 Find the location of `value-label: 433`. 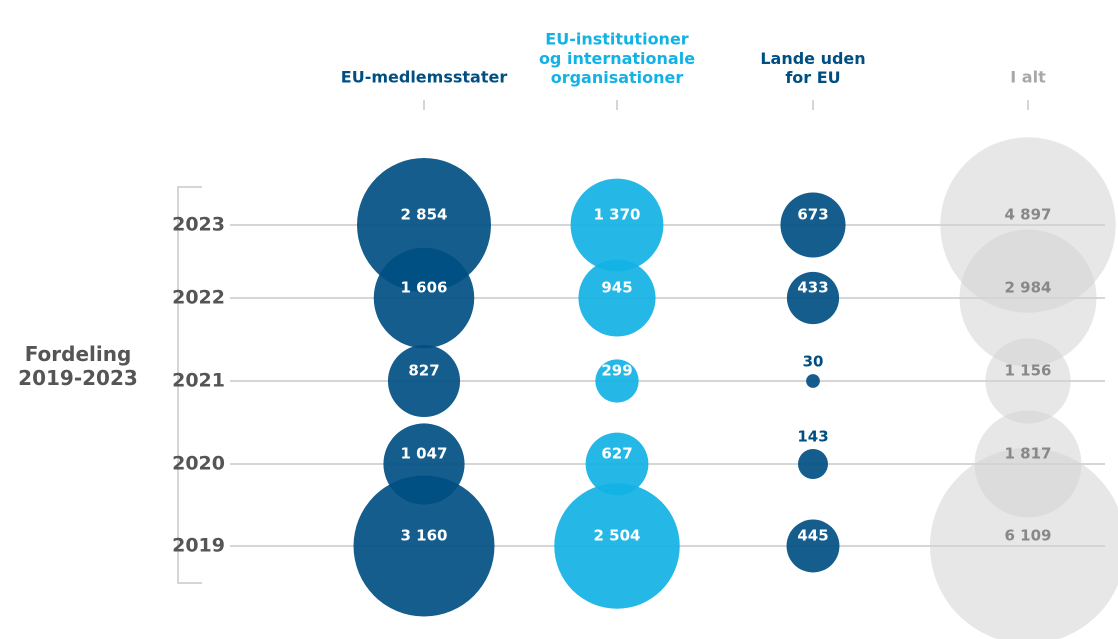

value-label: 433 is located at coordinates (812, 288).